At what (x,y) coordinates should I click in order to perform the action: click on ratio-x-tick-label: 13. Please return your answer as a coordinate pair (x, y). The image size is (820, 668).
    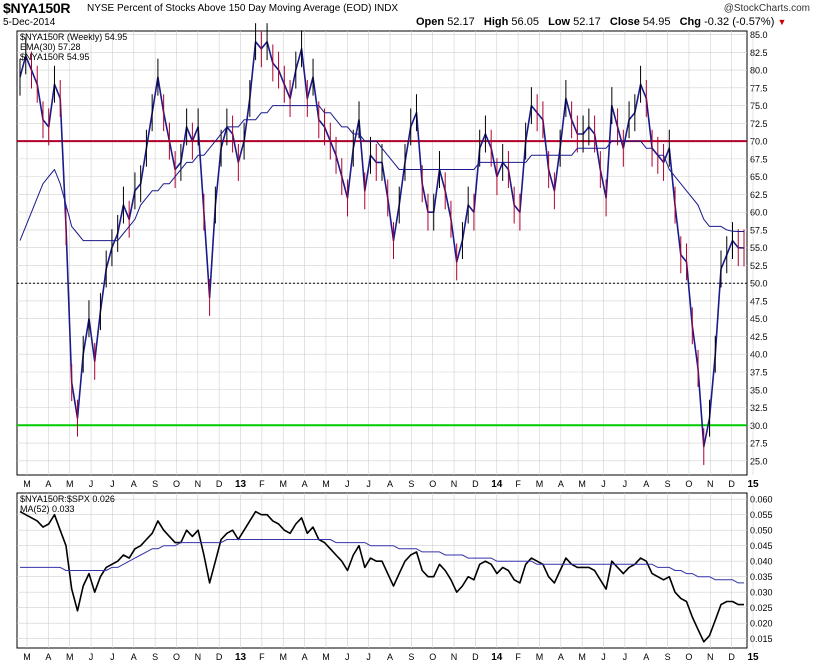
    Looking at the image, I should click on (241, 657).